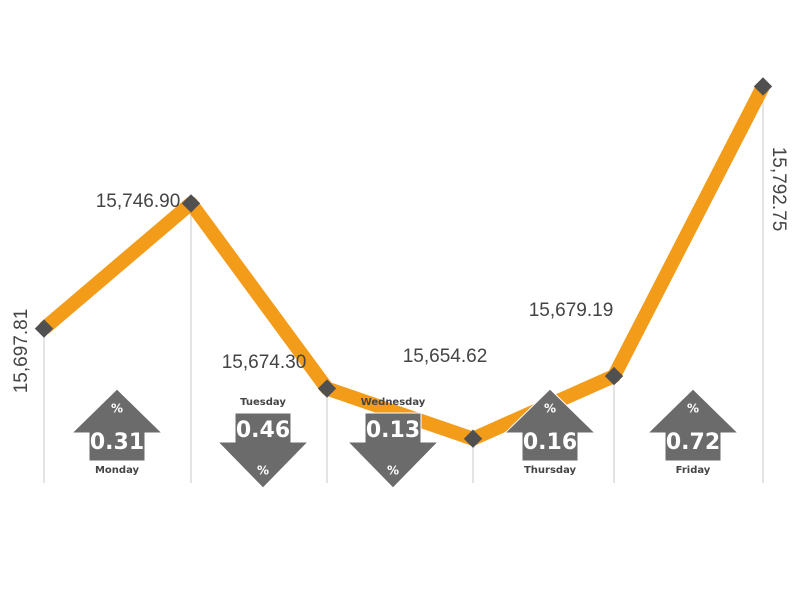 Image resolution: width=800 pixels, height=600 pixels. Describe the element at coordinates (445, 356) in the screenshot. I see `value-label: 15,654.62` at that location.